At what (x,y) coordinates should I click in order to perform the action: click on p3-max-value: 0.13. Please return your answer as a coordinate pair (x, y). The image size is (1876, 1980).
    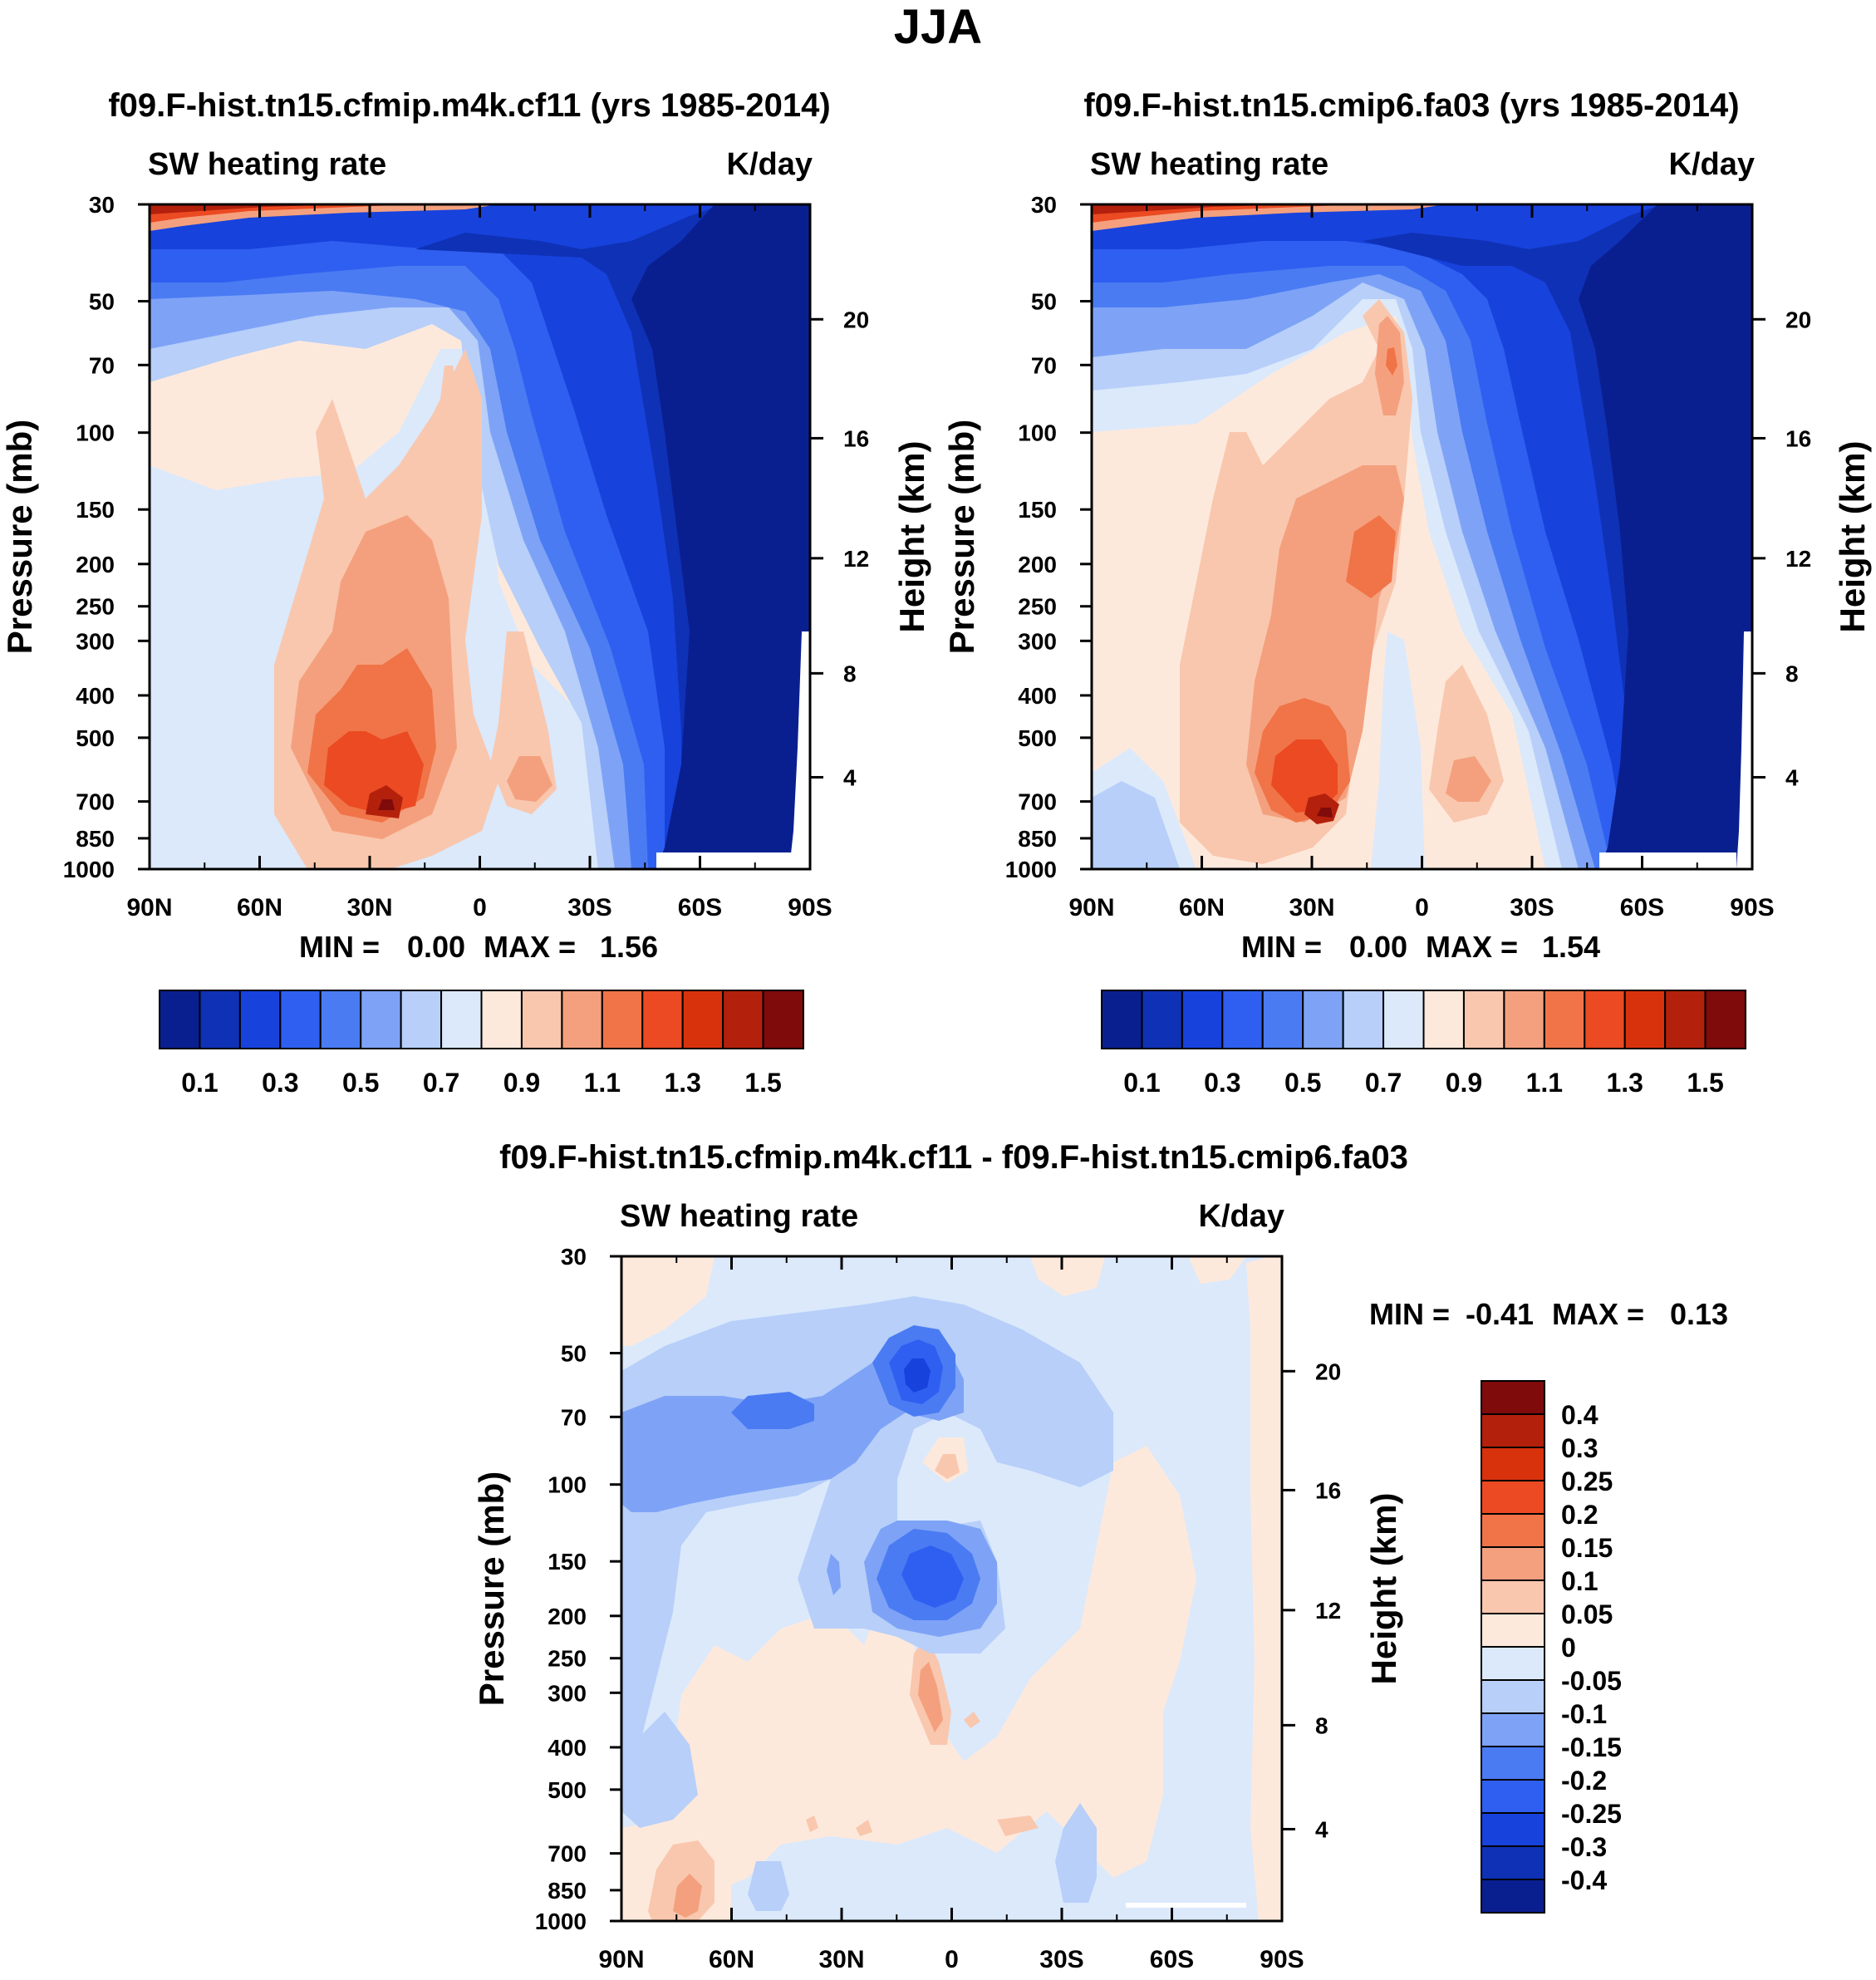
    Looking at the image, I should click on (1699, 1314).